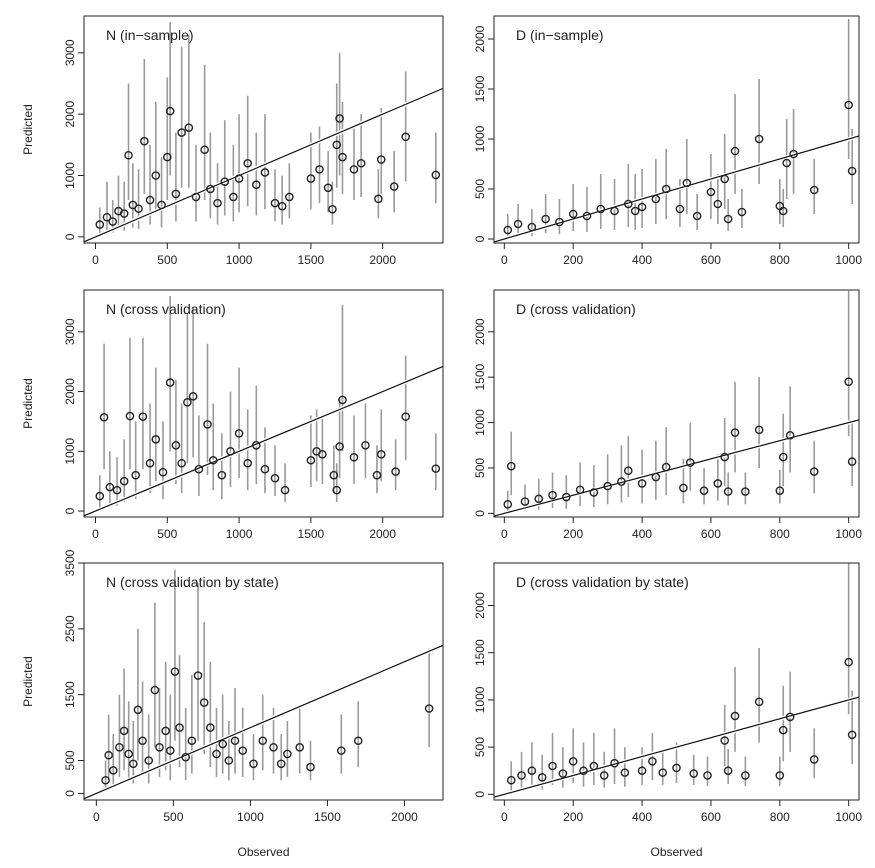 The width and height of the screenshot is (875, 868). Describe the element at coordinates (642, 260) in the screenshot. I see `p1-x-tick-label-2: 400` at that location.